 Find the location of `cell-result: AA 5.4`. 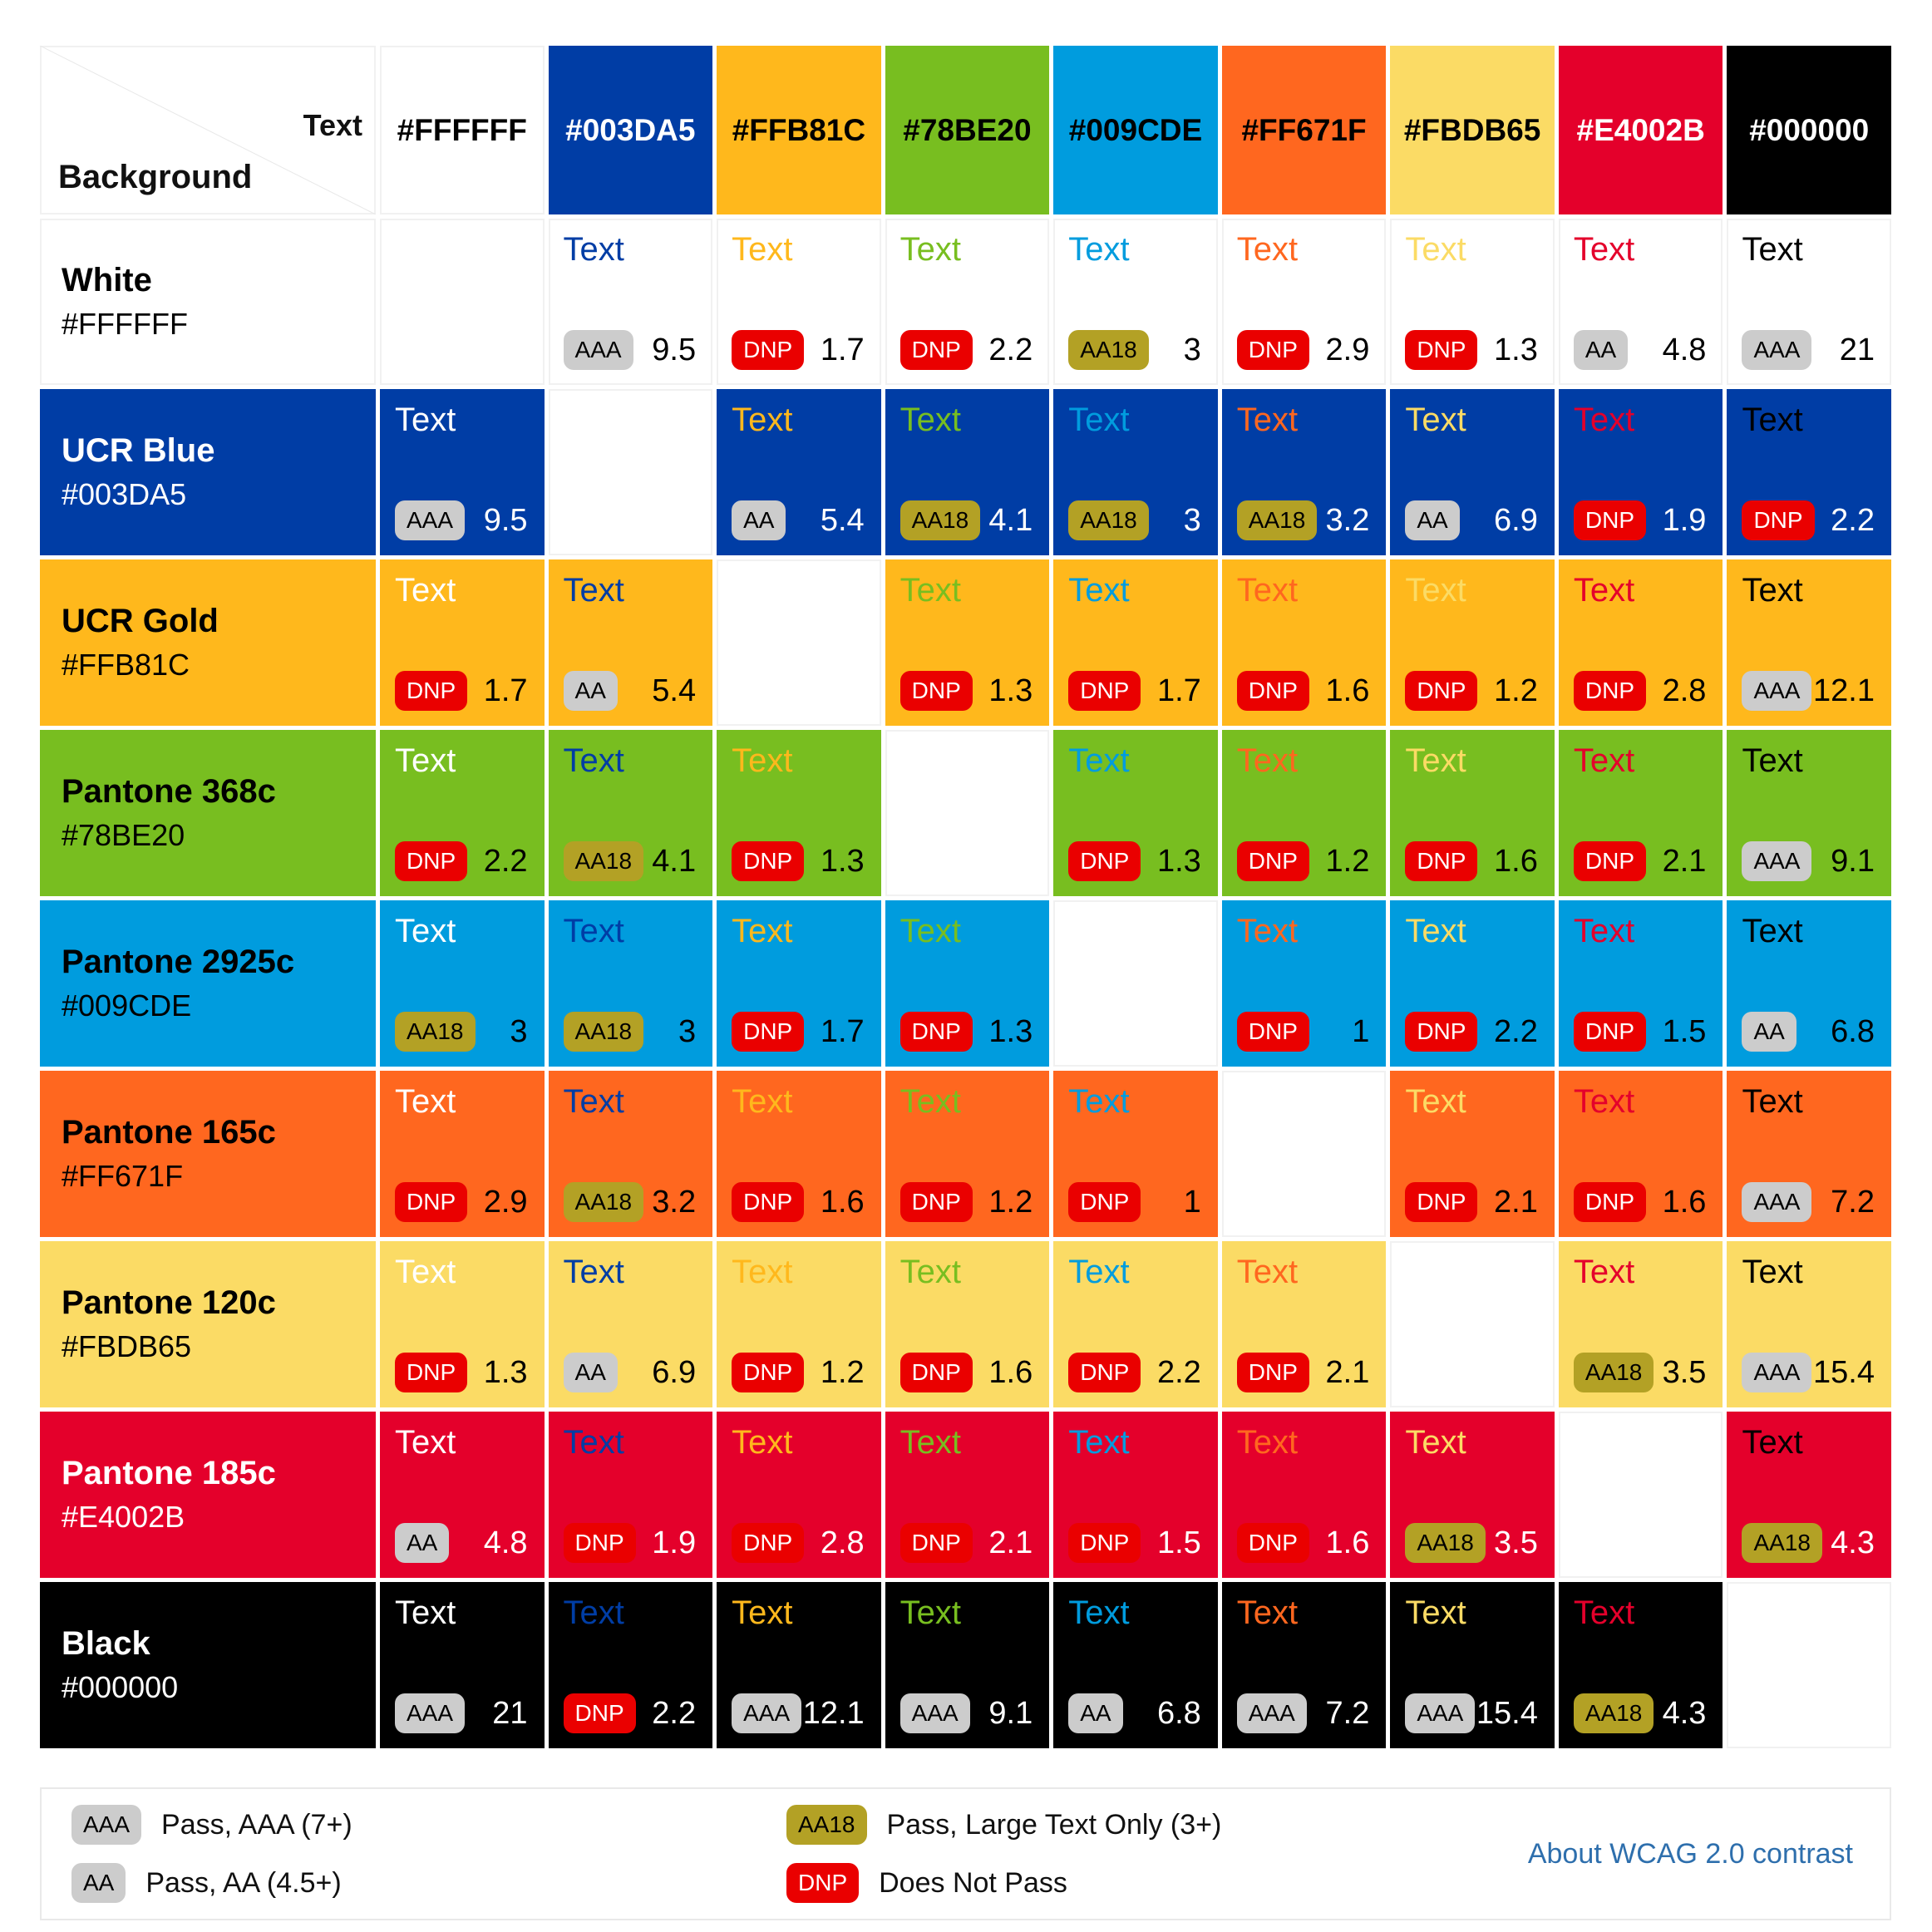

cell-result: AA 5.4 is located at coordinates (630, 691).